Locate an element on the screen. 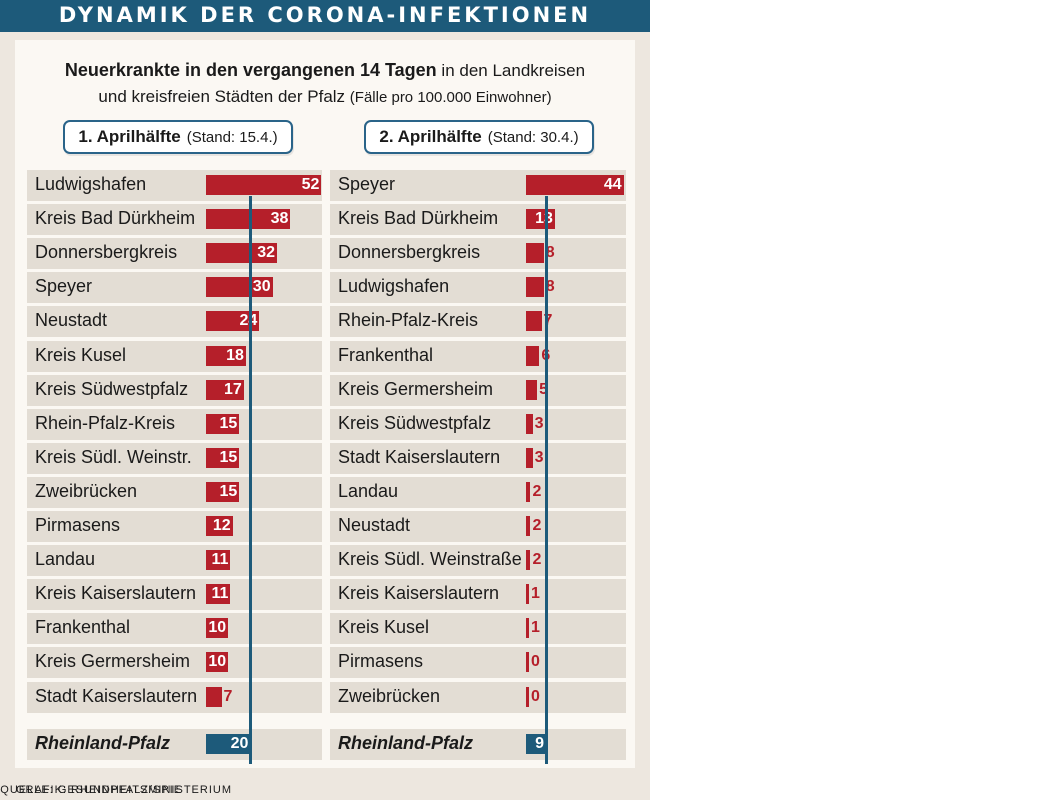  bar-value-label: 15 is located at coordinates (228, 457).